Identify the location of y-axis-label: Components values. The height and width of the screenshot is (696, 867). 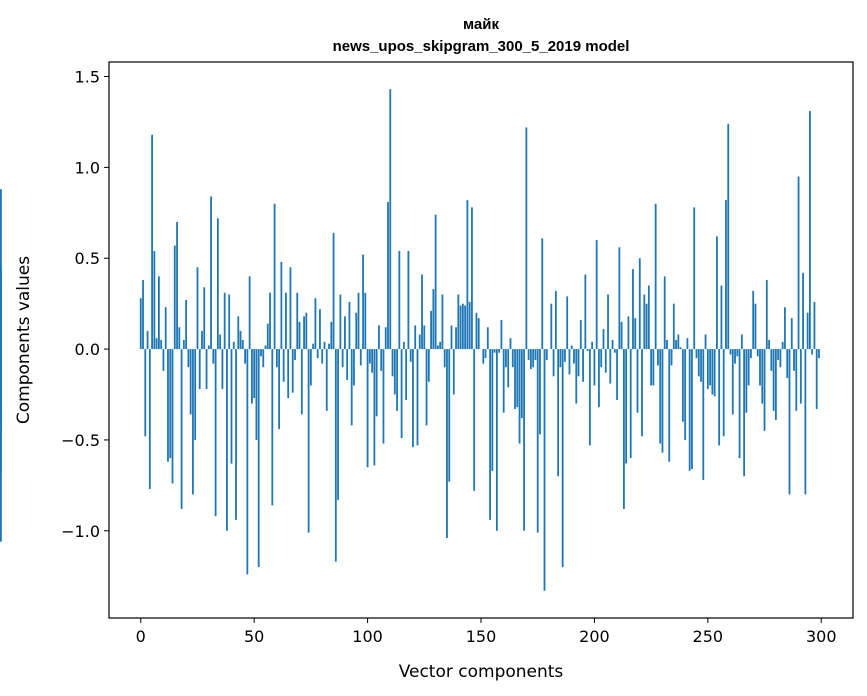
(24, 340).